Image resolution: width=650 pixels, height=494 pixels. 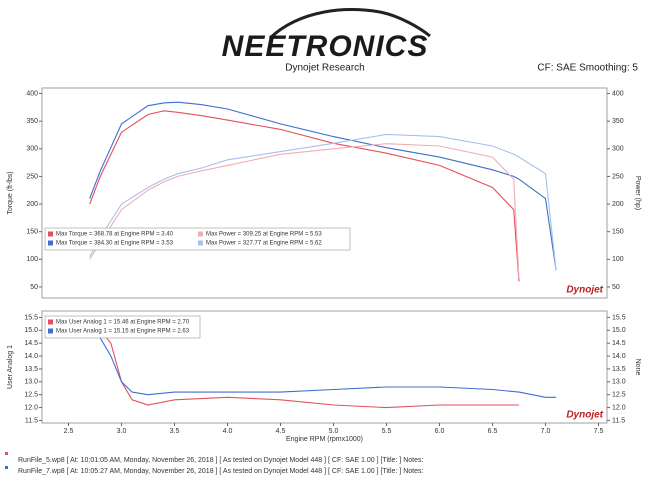 What do you see at coordinates (618, 149) in the screenshot?
I see `y2-tick-label: 300` at bounding box center [618, 149].